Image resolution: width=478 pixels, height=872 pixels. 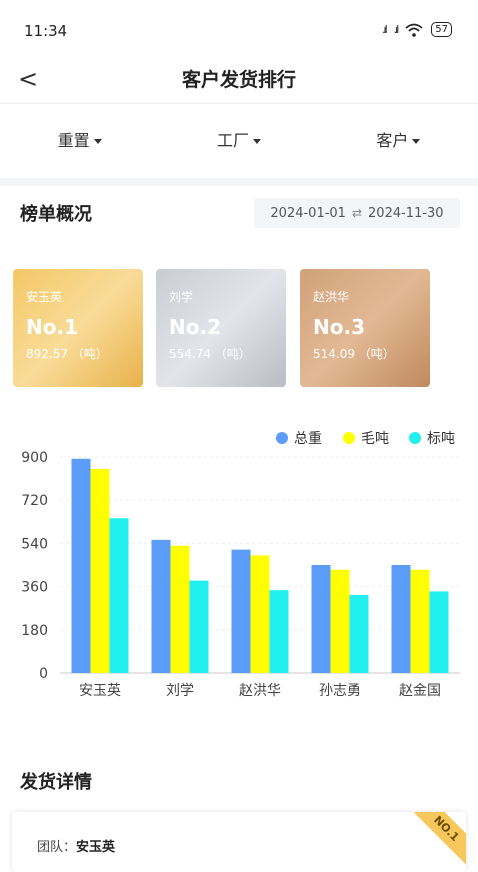 What do you see at coordinates (34, 458) in the screenshot?
I see `y-tick-label: 900` at bounding box center [34, 458].